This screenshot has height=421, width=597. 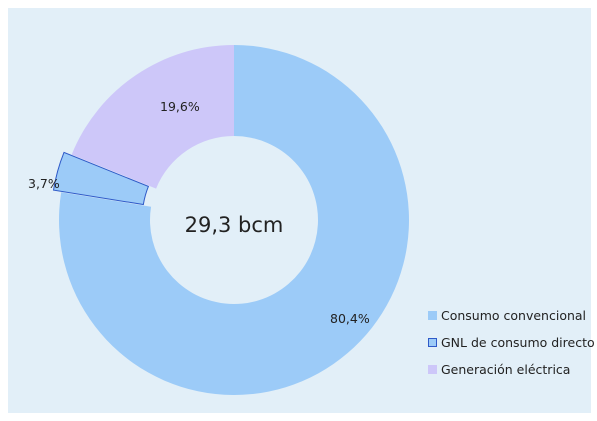 I want to click on legend-label: Generación eléctrica, so click(x=506, y=369).